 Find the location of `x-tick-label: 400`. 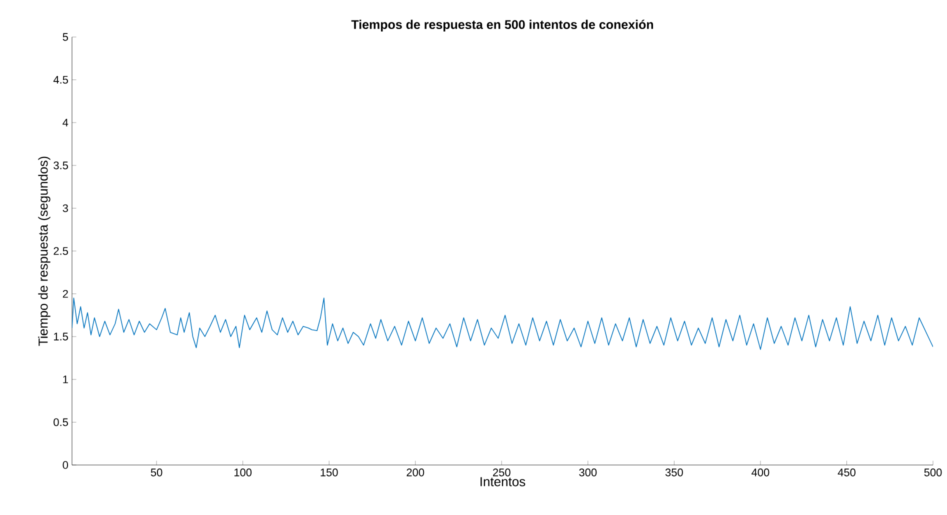

x-tick-label: 400 is located at coordinates (761, 472).